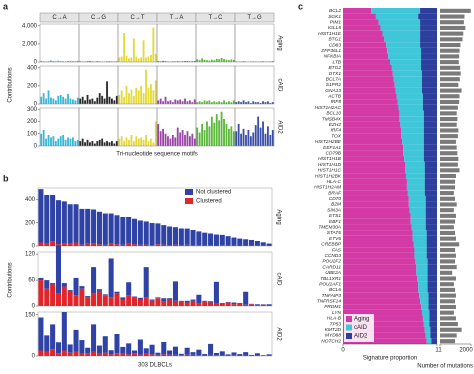 The height and width of the screenshot is (374, 474). I want to click on y-tick-label: 100, so click(32, 134).